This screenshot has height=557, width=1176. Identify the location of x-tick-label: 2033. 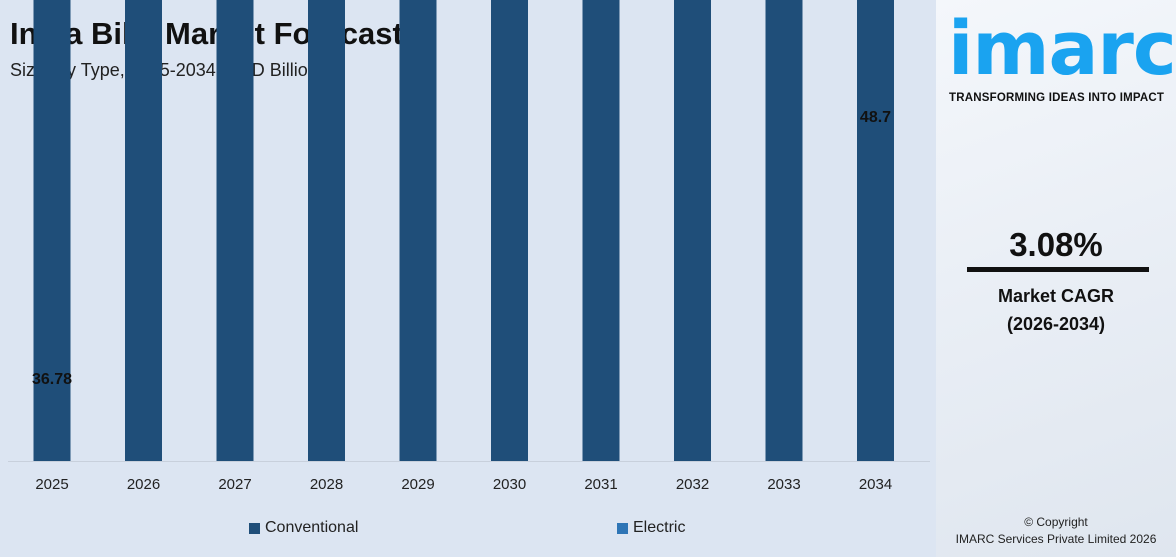
(783, 484).